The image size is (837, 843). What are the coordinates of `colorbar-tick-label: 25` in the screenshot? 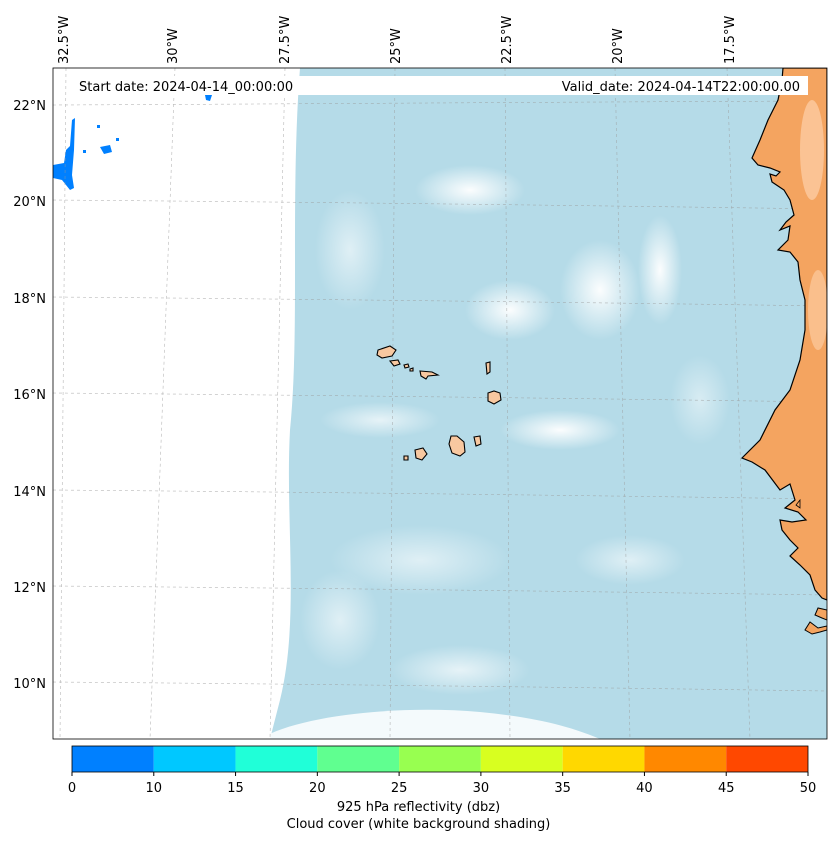 It's located at (399, 788).